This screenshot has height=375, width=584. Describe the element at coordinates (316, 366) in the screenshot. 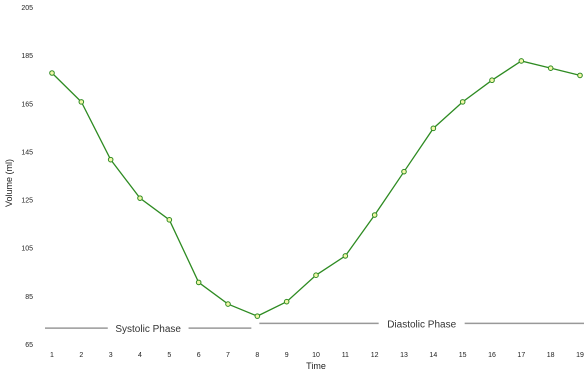

I see `x-axis-label: Time` at that location.